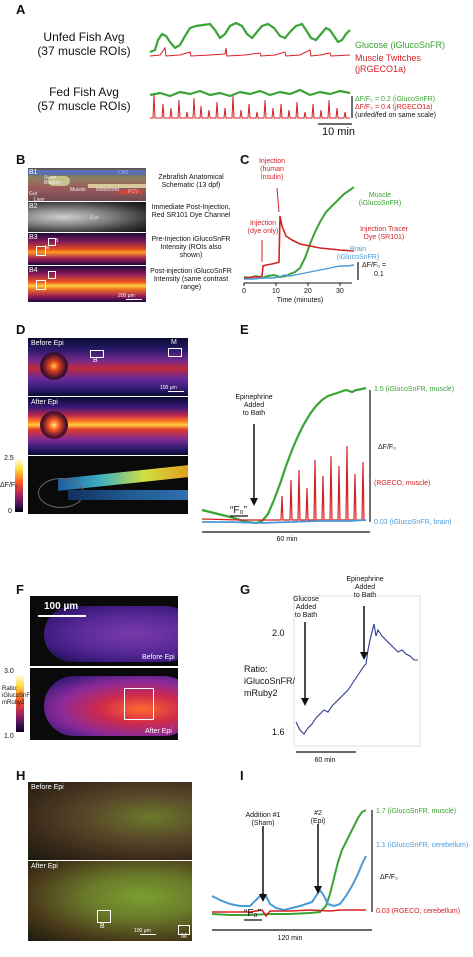  What do you see at coordinates (9, 736) in the screenshot?
I see `f-cbar-min: 1.0` at bounding box center [9, 736].